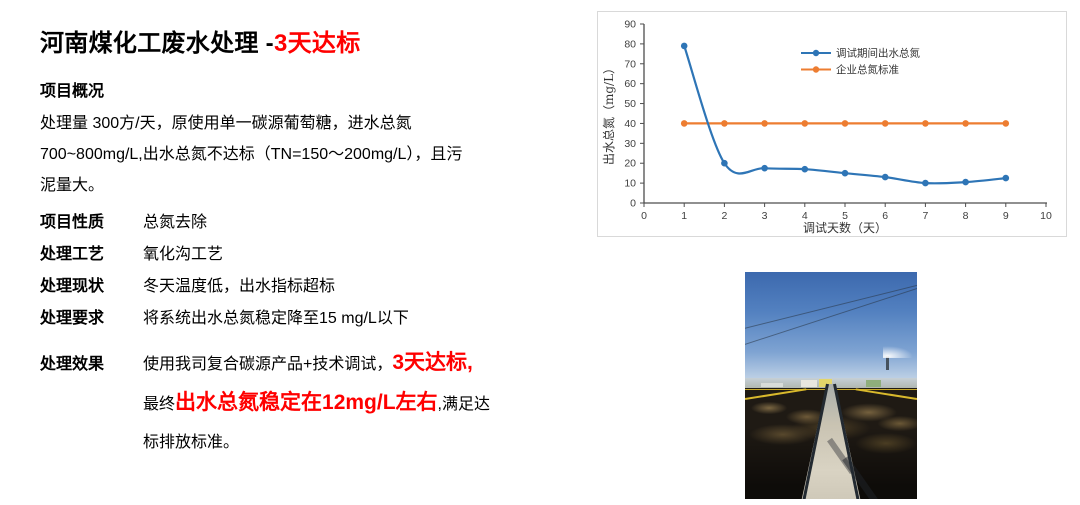  I want to click on list-item-status: 处理现状 冬天温度低，出水指标超标, so click(320, 287).